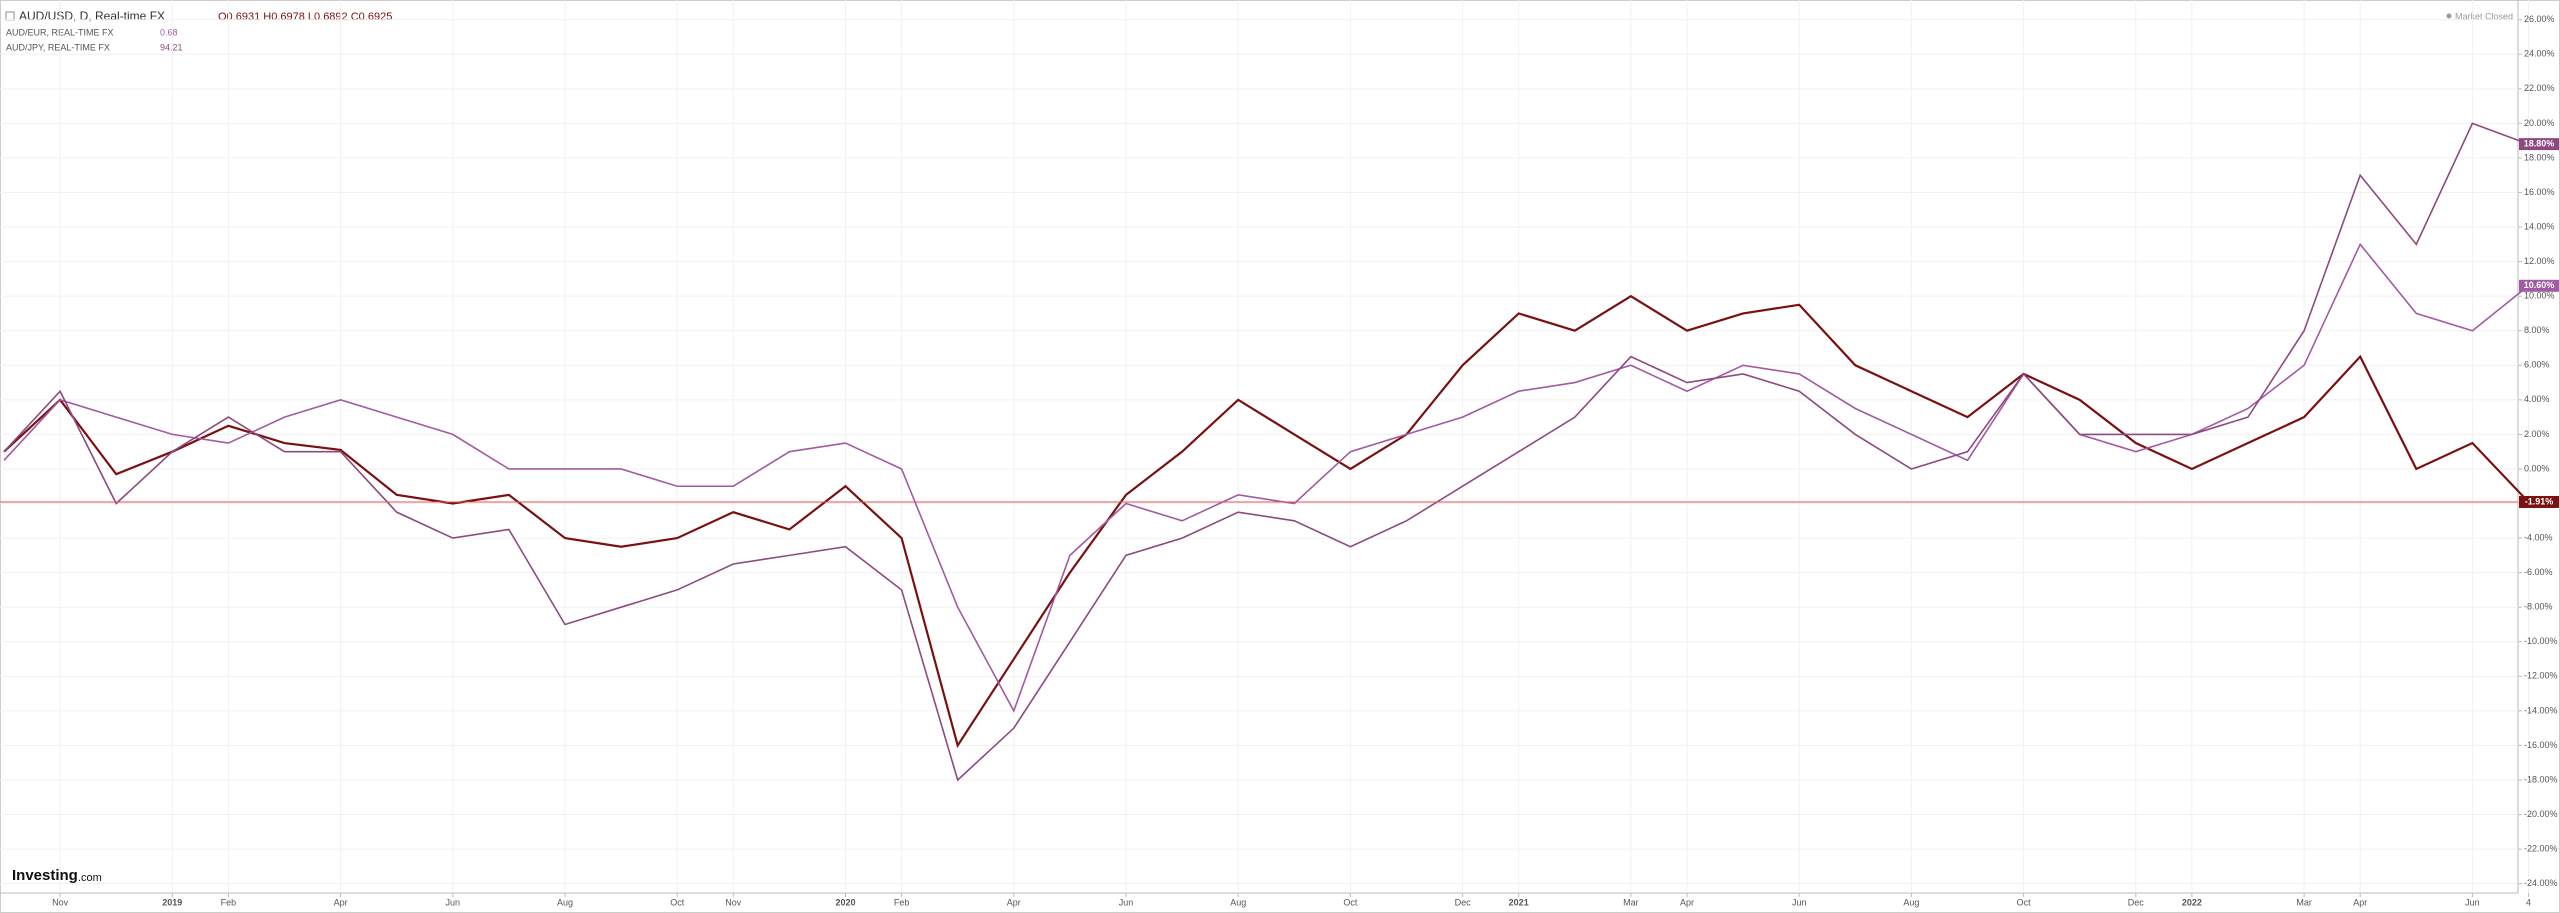  Describe the element at coordinates (2539, 19) in the screenshot. I see `y-tick-label: 26.00%` at that location.